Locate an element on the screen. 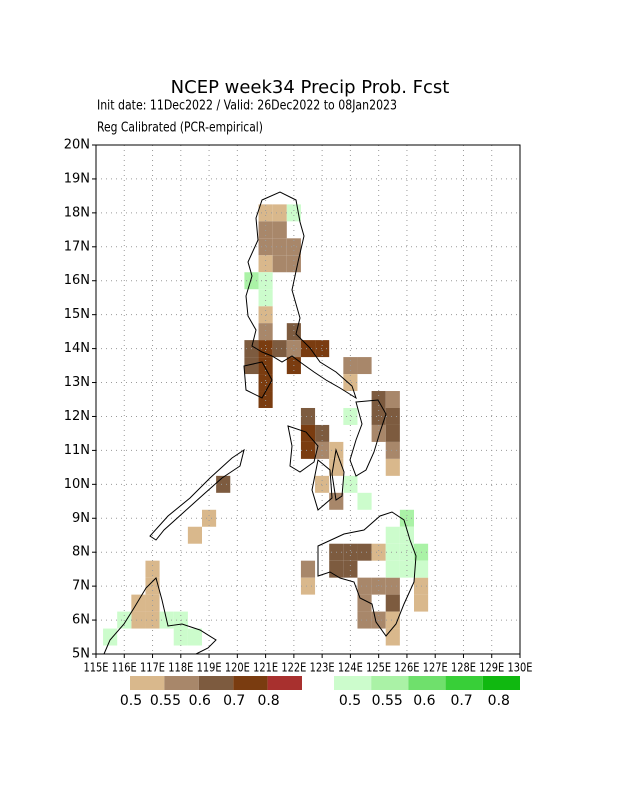  y-tick-label: 20N is located at coordinates (77, 145).